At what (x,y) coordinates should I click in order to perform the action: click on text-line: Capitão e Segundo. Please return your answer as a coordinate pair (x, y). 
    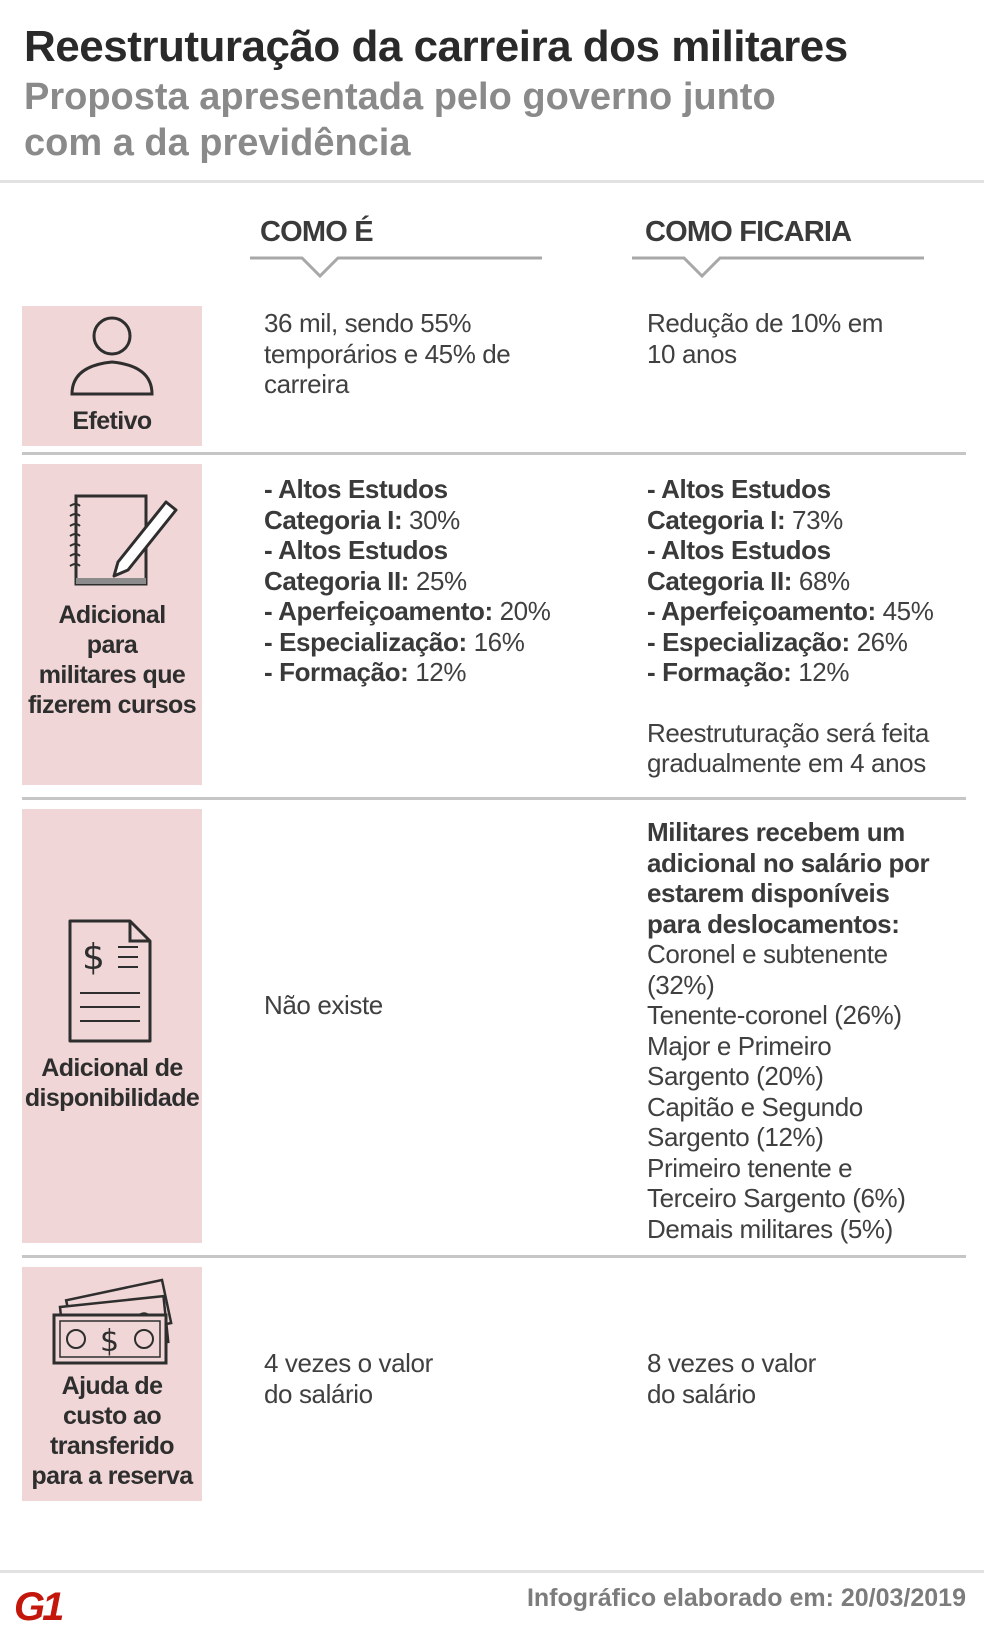
    Looking at the image, I should click on (755, 1106).